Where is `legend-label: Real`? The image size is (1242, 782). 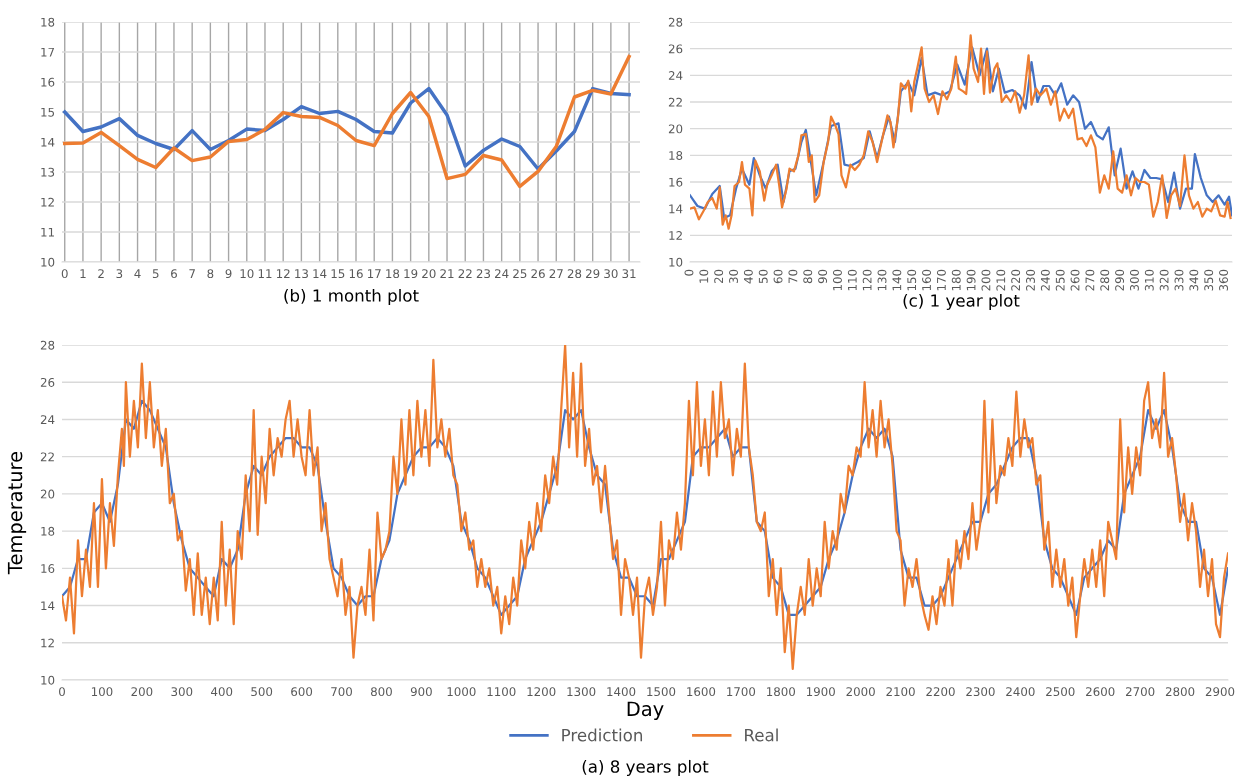 legend-label: Real is located at coordinates (761, 735).